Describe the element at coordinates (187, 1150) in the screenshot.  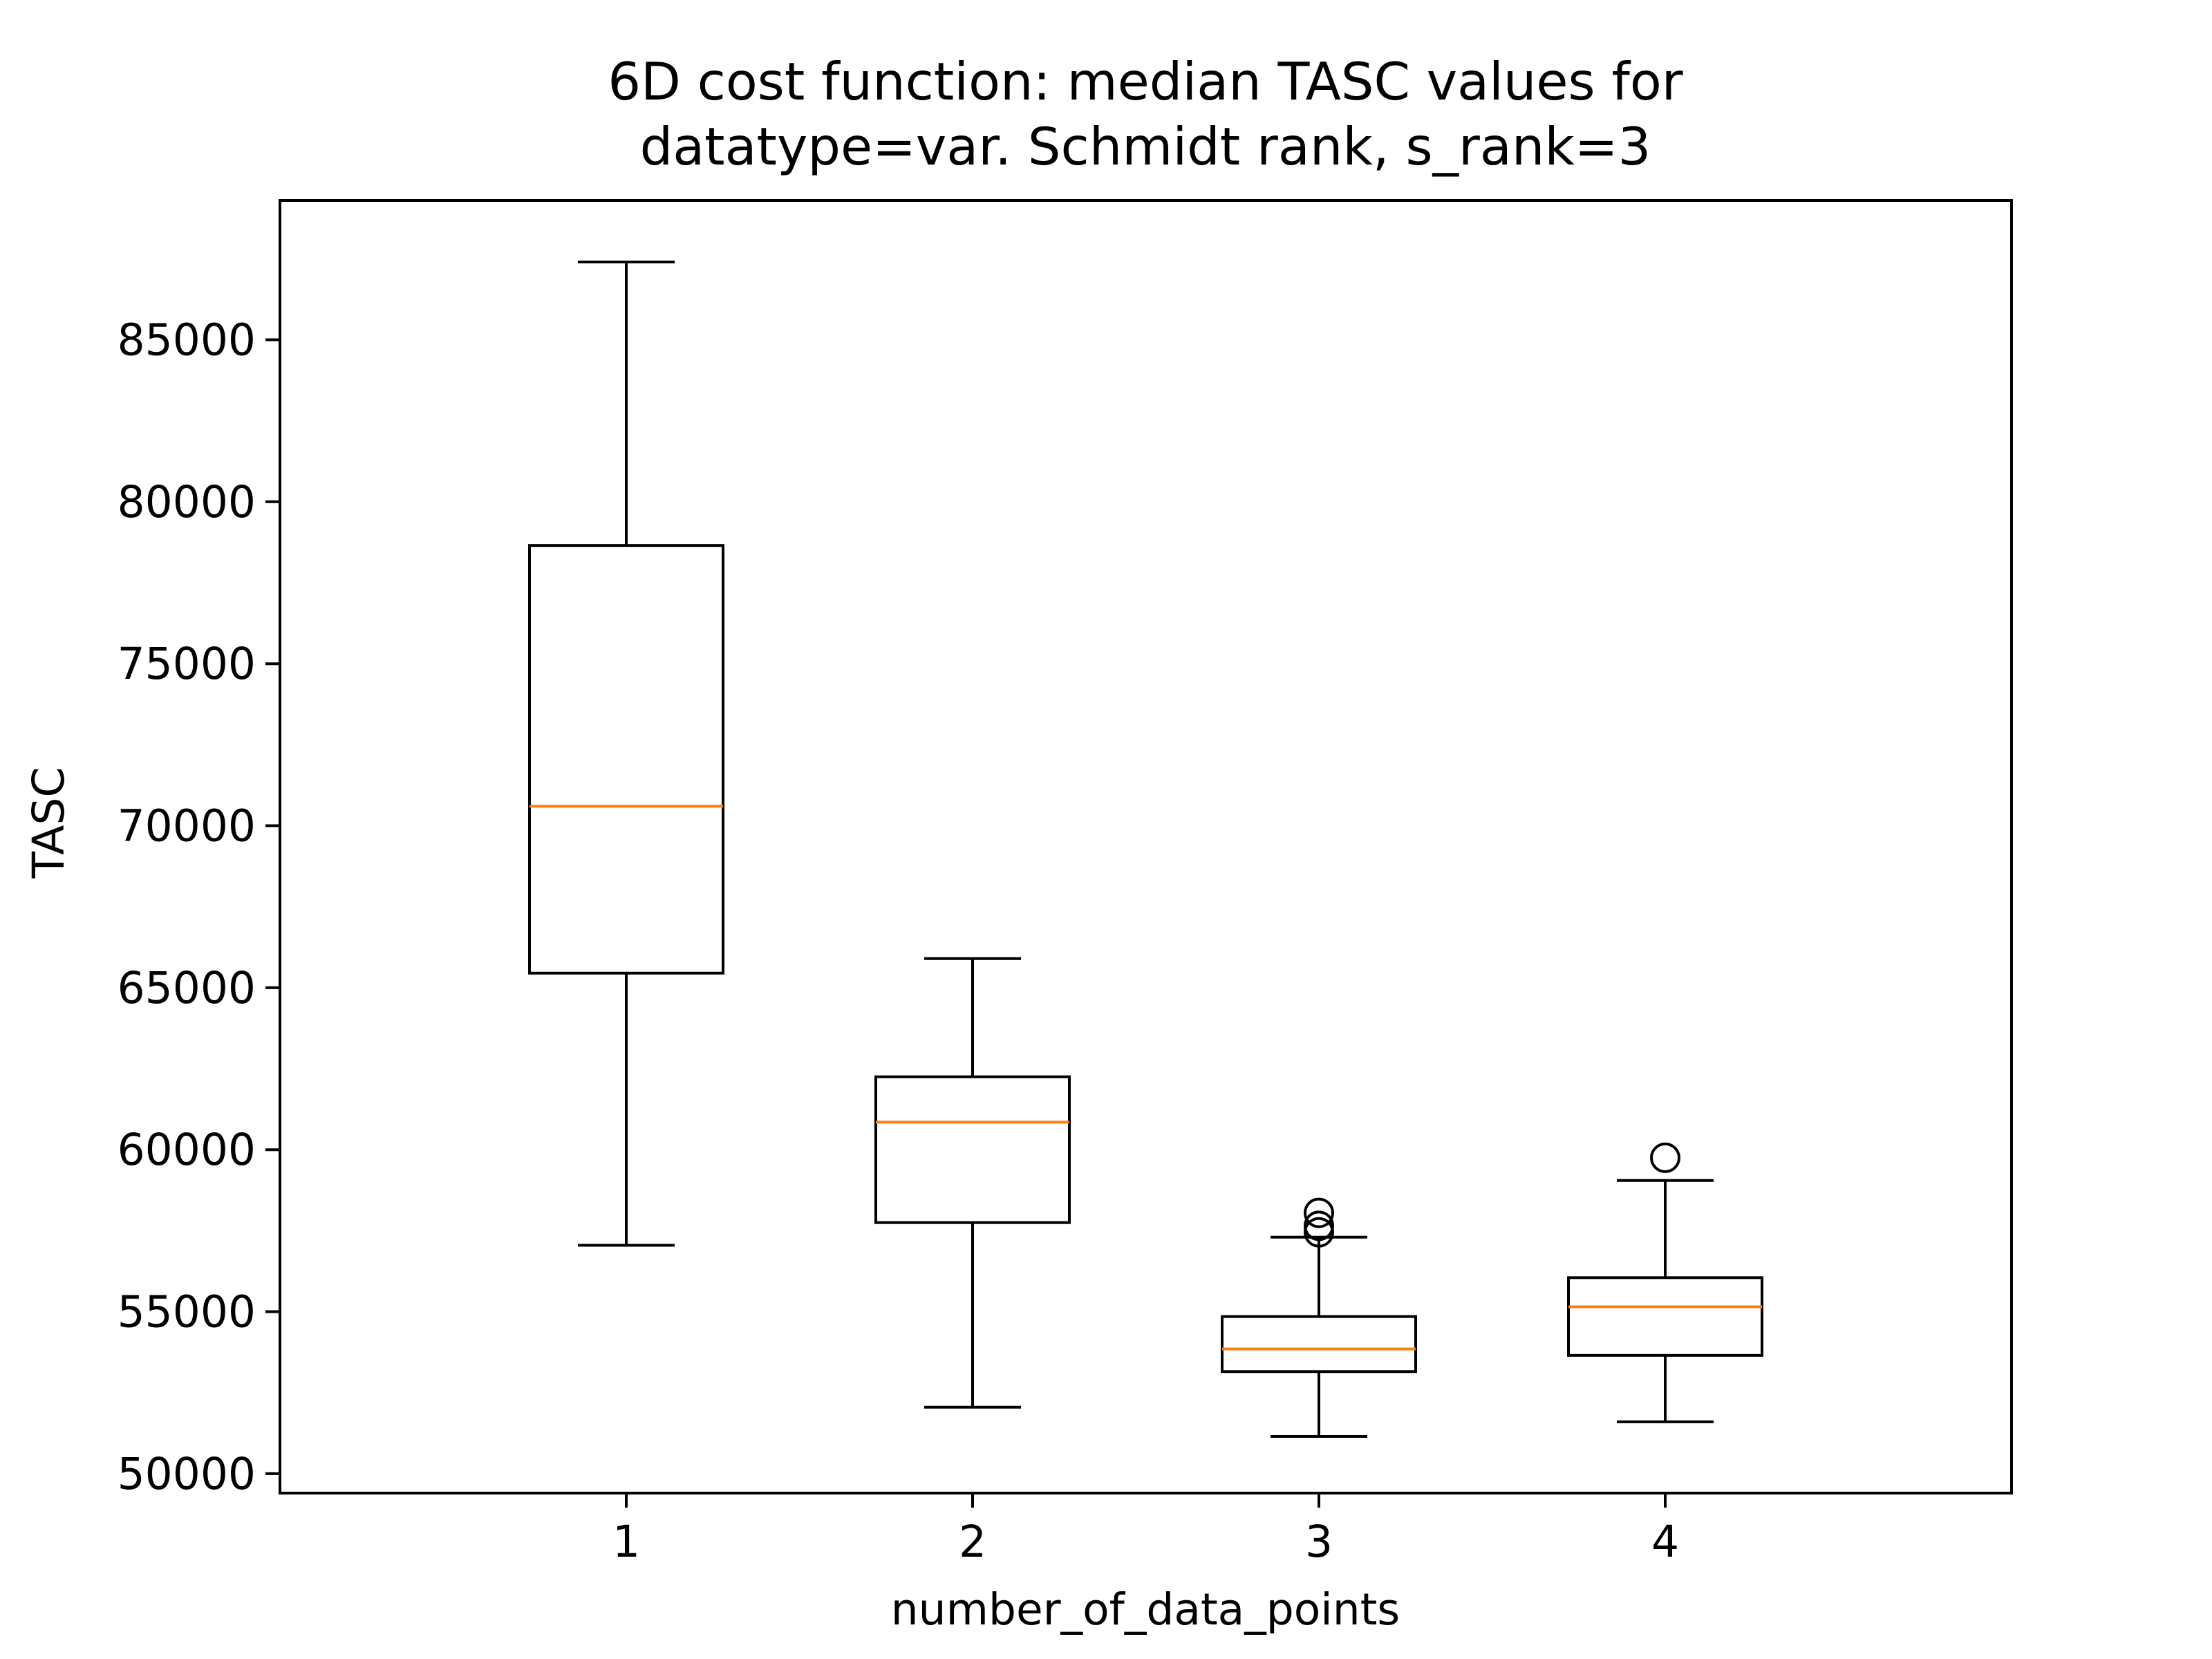
I see `y-tick-label: 60000` at that location.